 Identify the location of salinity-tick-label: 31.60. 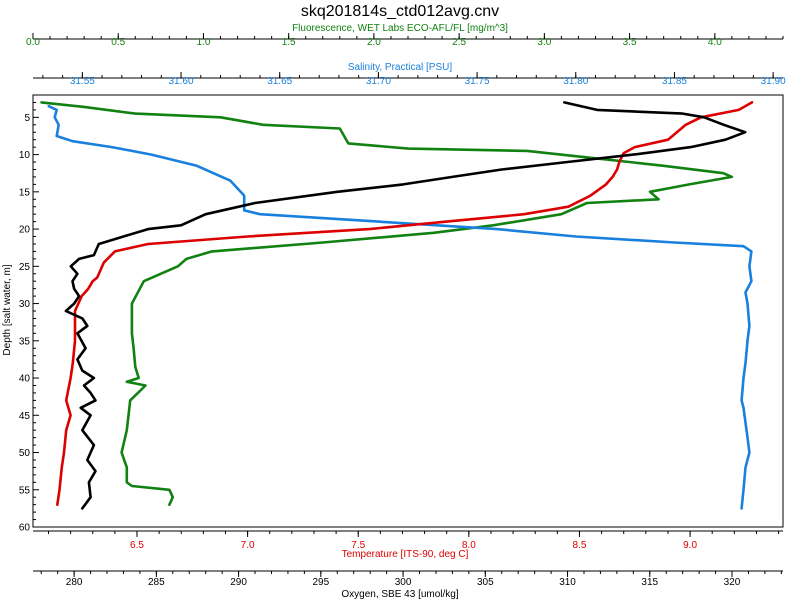
(181, 81).